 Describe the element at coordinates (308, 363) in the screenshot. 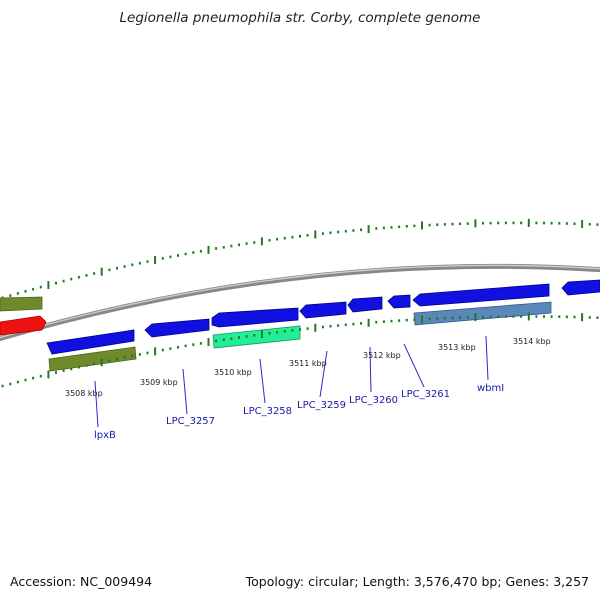

I see `scale-label: 3511 kbp` at that location.